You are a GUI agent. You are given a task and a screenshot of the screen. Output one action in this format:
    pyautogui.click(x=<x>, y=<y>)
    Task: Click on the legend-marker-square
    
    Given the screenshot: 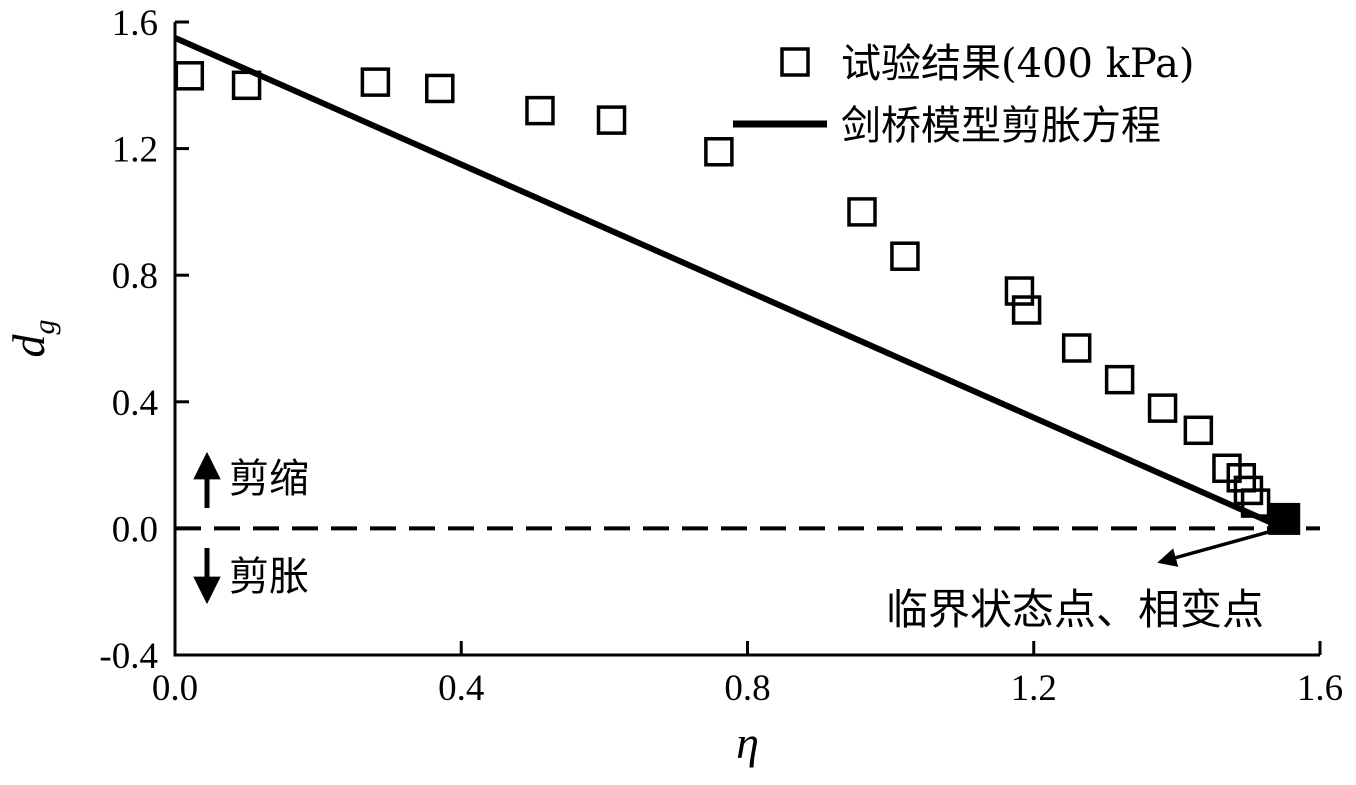 What is the action you would take?
    pyautogui.click(x=795, y=62)
    